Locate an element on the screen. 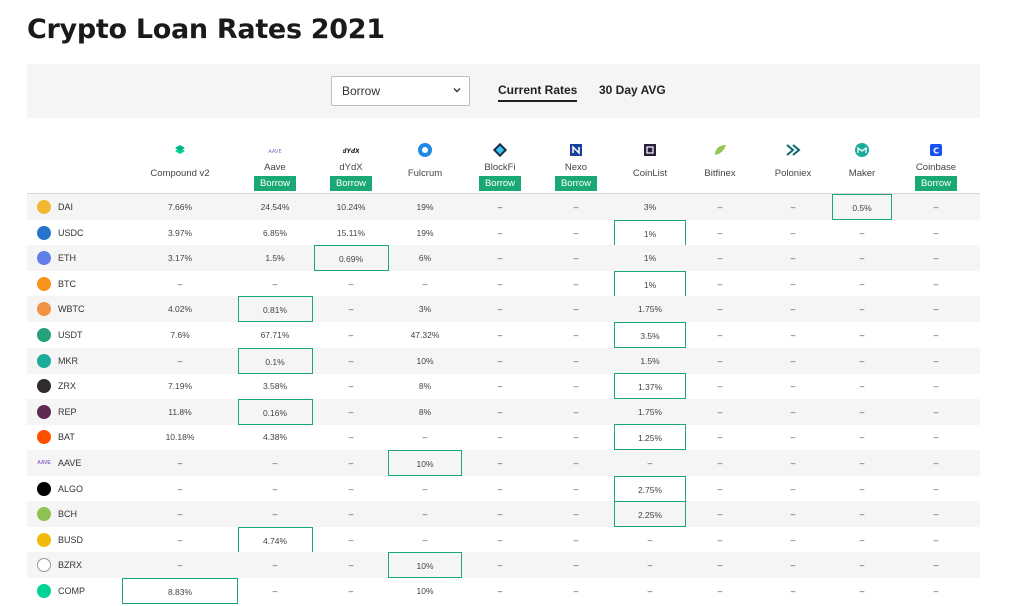 This screenshot has height=606, width=1025. rate-cell: 1.5% is located at coordinates (650, 360).